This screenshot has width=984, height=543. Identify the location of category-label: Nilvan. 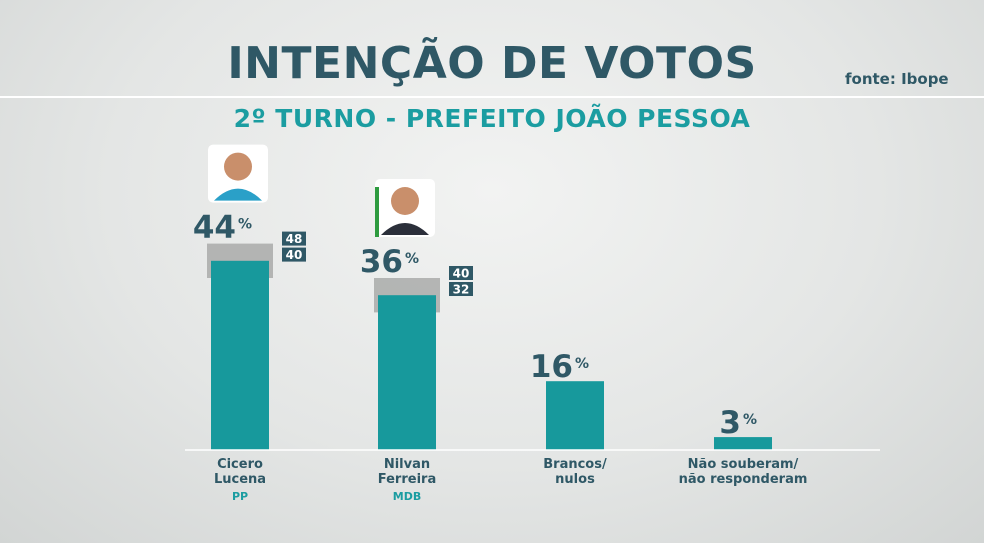
(407, 464).